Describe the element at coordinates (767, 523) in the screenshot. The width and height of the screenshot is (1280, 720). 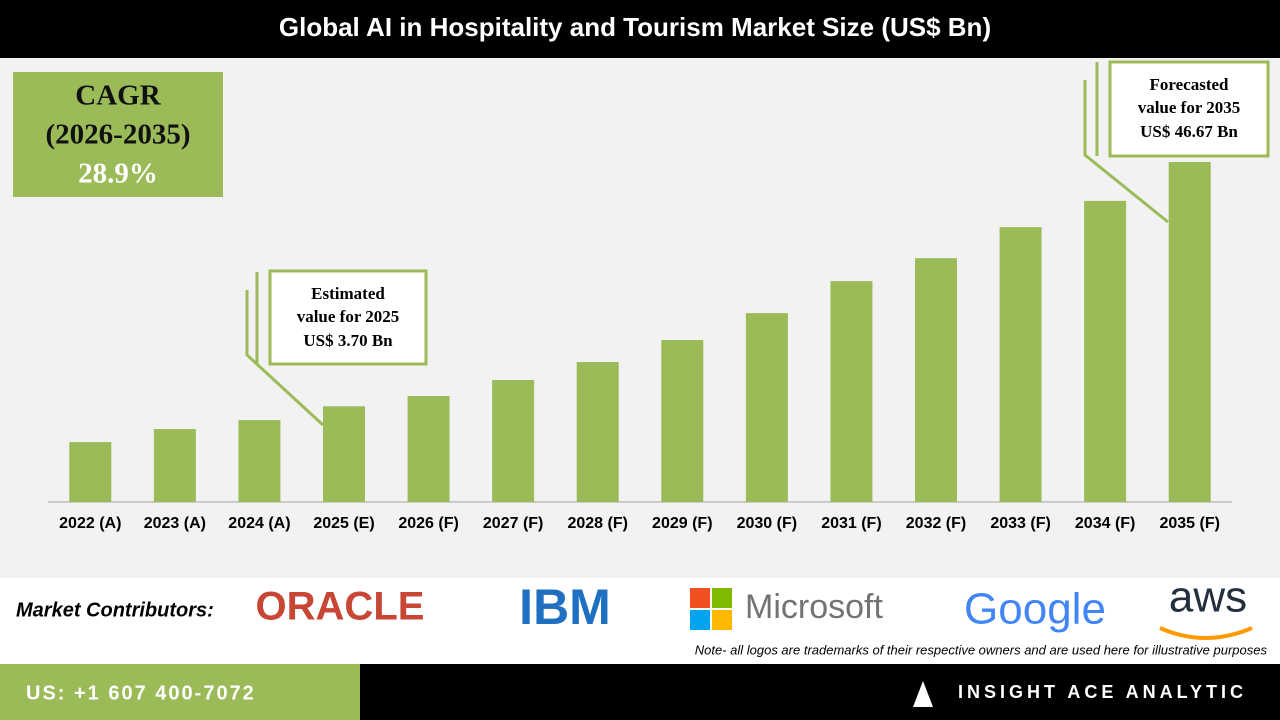
I see `x-tick-label: 2030 (F)` at that location.